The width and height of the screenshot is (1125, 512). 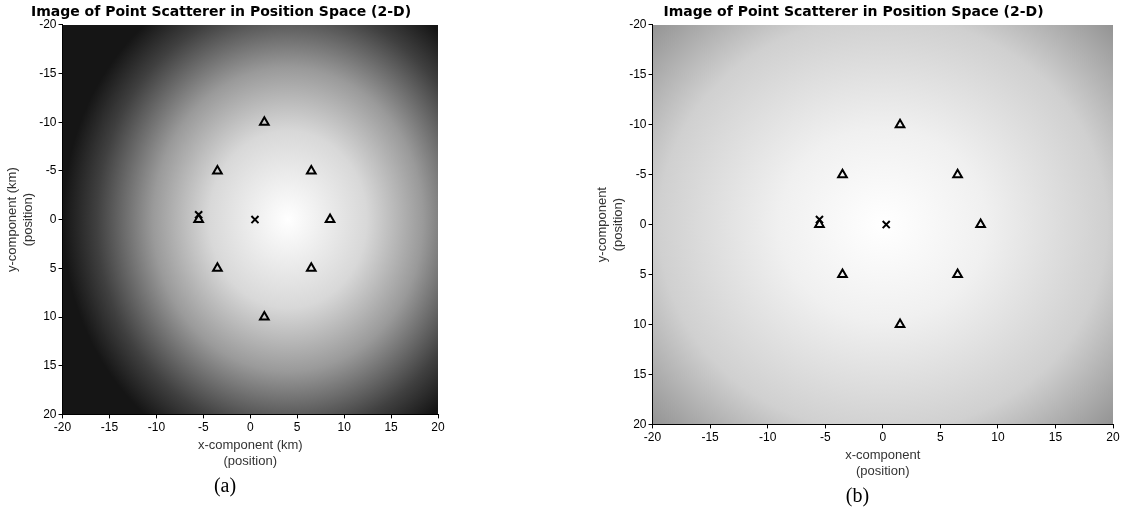 What do you see at coordinates (19, 219) in the screenshot?
I see `y-axis-title: y-component (km) (position)` at bounding box center [19, 219].